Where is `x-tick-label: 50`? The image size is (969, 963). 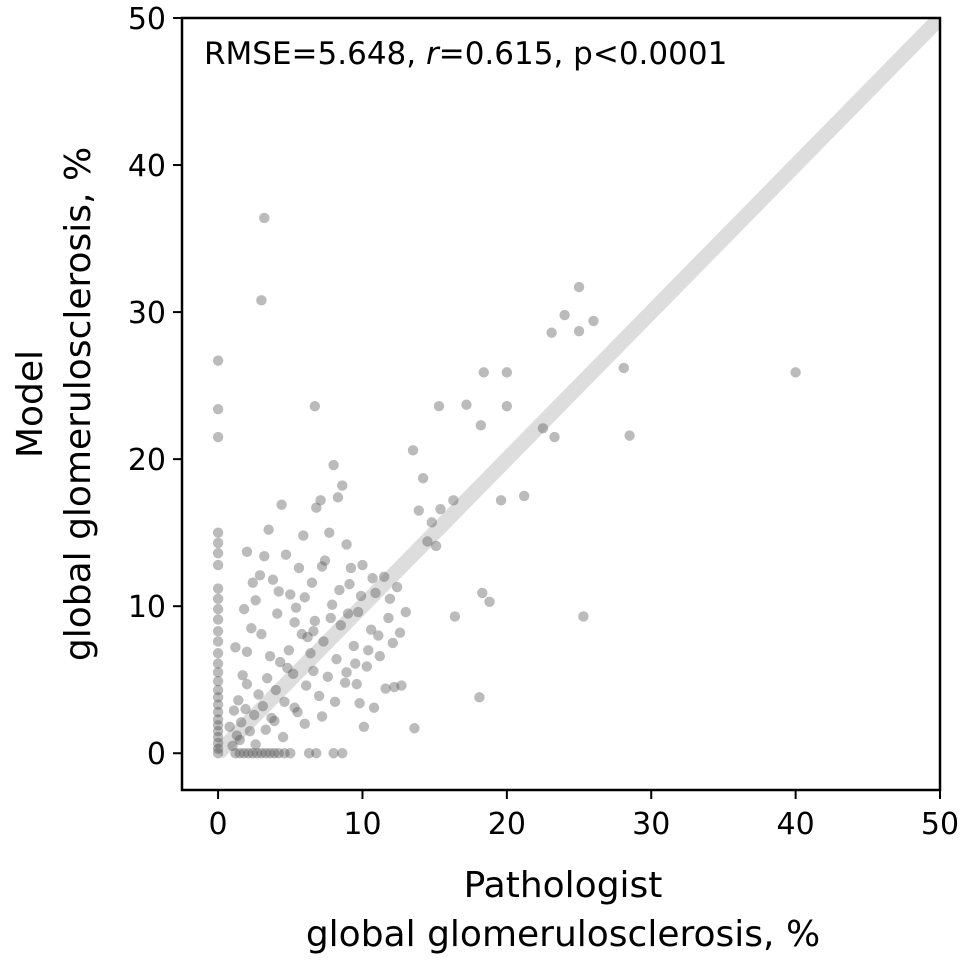
x-tick-label: 50 is located at coordinates (940, 824).